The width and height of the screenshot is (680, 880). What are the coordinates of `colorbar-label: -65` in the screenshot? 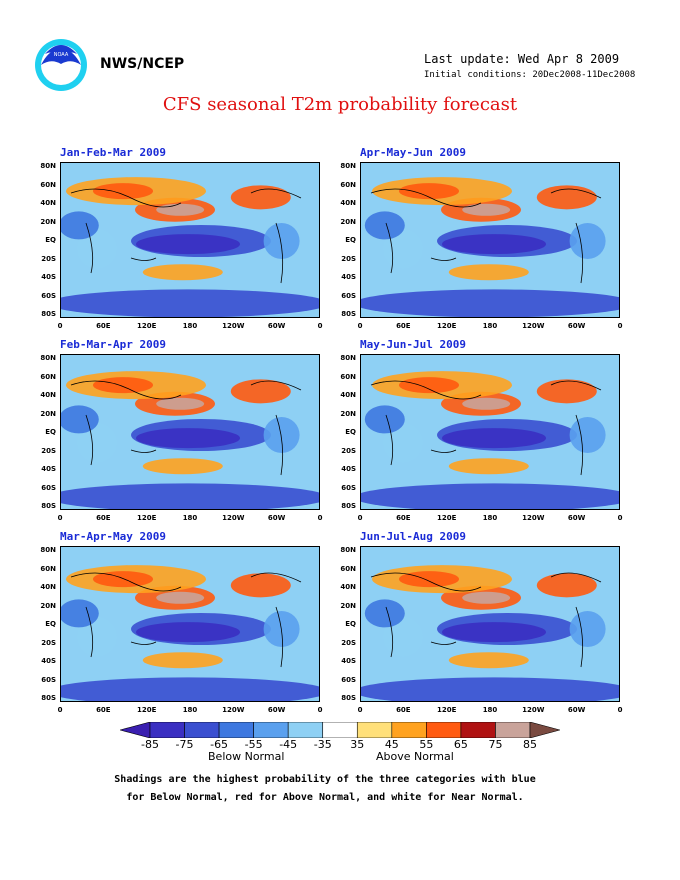 It's located at (219, 744).